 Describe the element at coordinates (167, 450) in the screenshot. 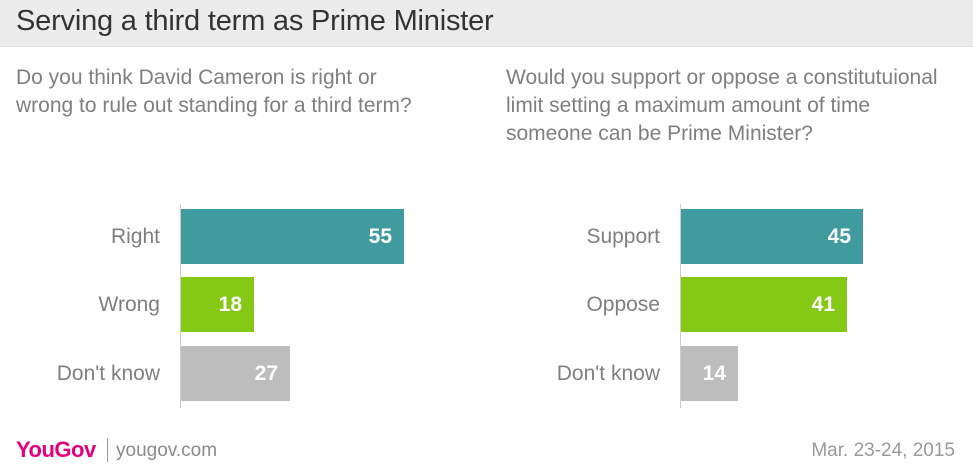

I see `footer-site: yougov.com` at that location.